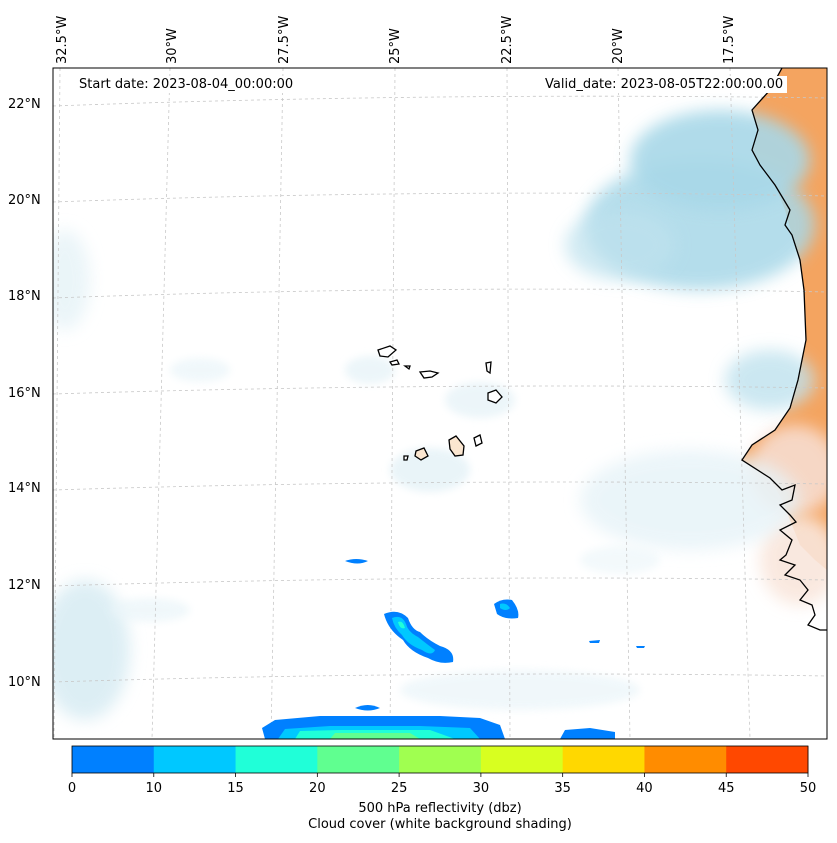  I want to click on lat-label-16n: 16°N, so click(24, 393).